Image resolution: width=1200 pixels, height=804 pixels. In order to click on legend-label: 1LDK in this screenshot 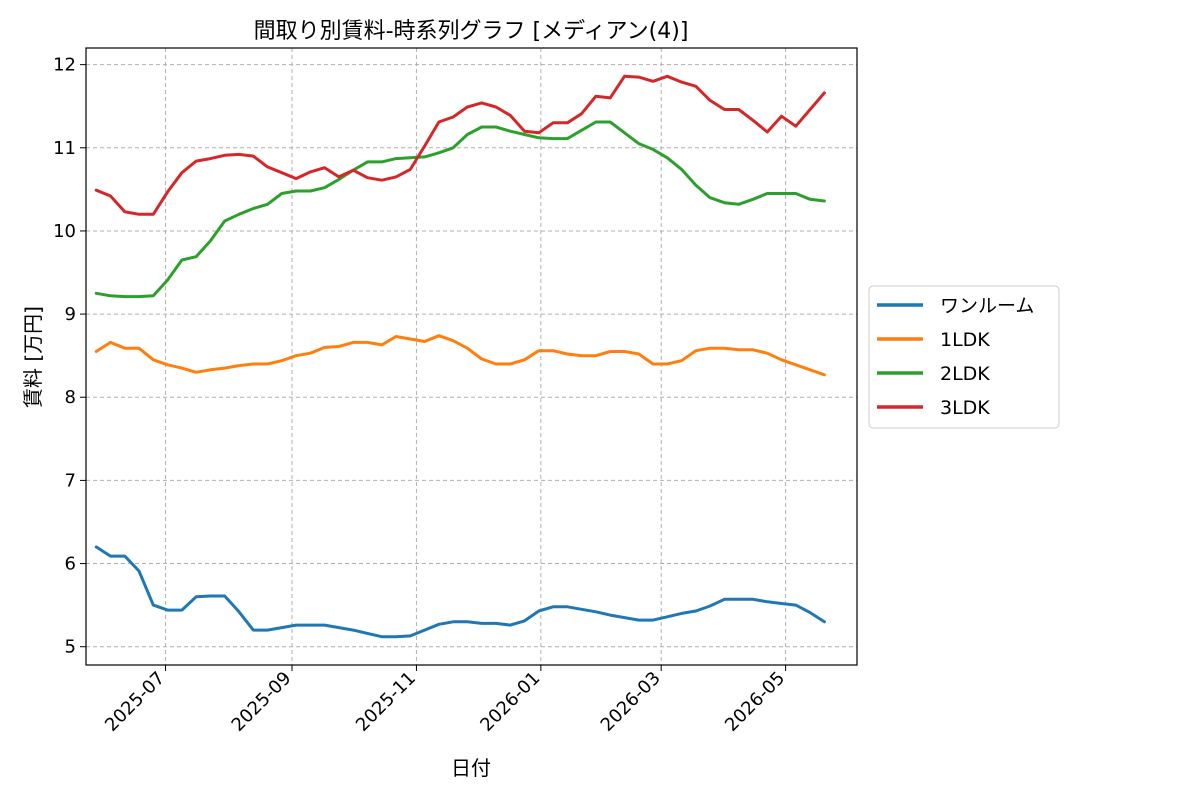, I will do `click(965, 340)`.